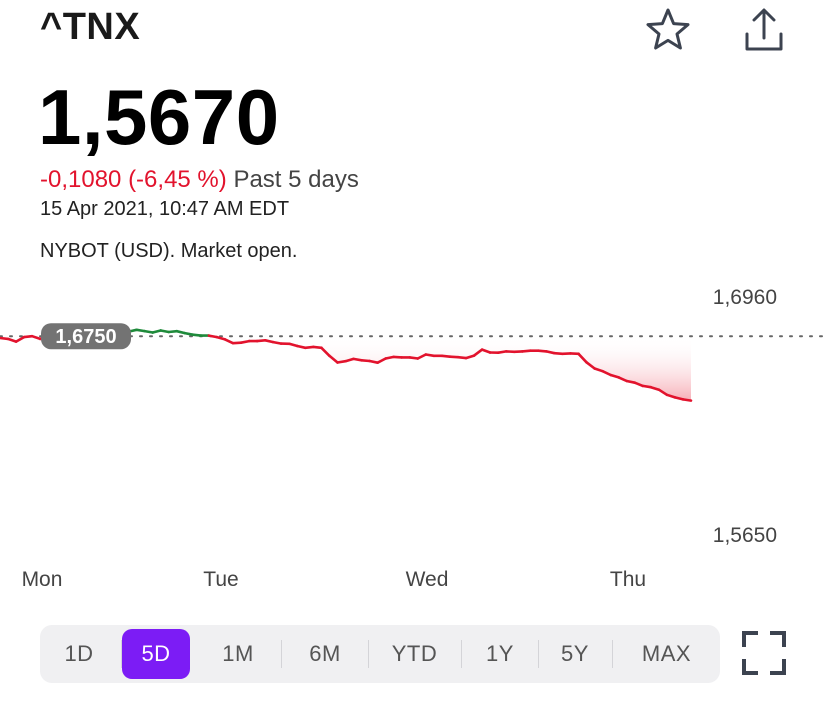 This screenshot has height=715, width=828. Describe the element at coordinates (745, 297) in the screenshot. I see `y-axis-high-label: 1,6960` at that location.